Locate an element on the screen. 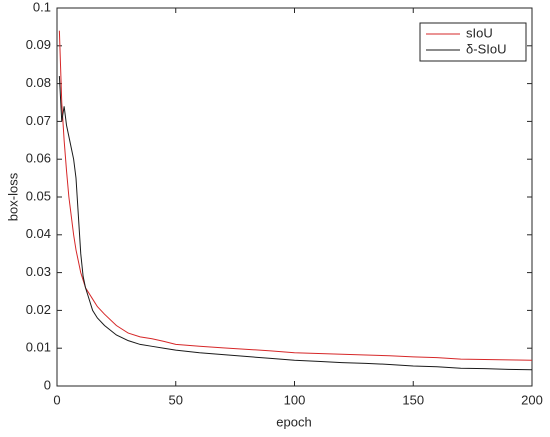 The height and width of the screenshot is (437, 550). y-tick-label: 0.04 is located at coordinates (38, 233).